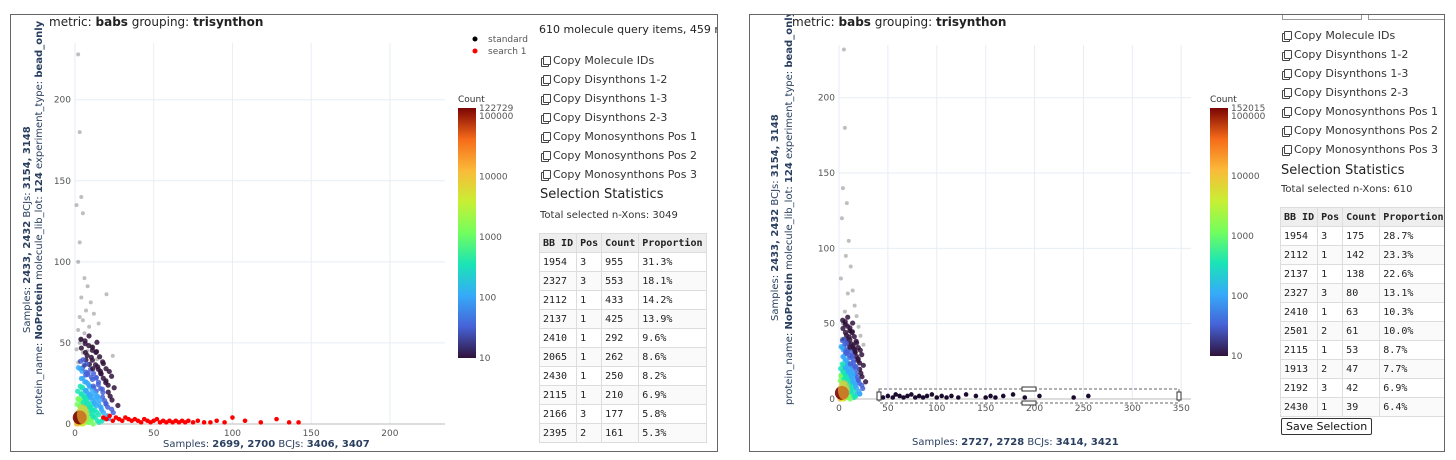 This screenshot has height=460, width=1456. I want to click on table-cell: 433, so click(620, 300).